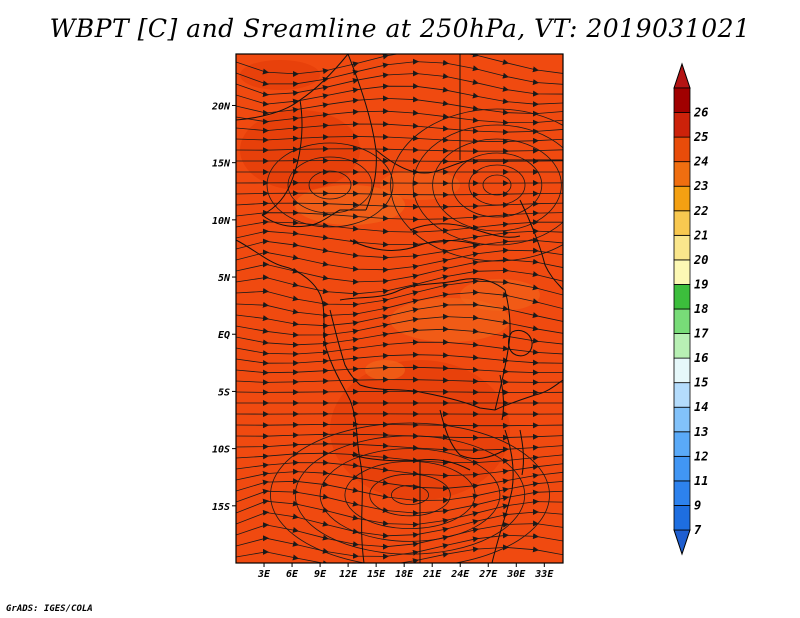  Describe the element at coordinates (49, 609) in the screenshot. I see `grads-credit: GrADS: IGES/COLA` at that location.